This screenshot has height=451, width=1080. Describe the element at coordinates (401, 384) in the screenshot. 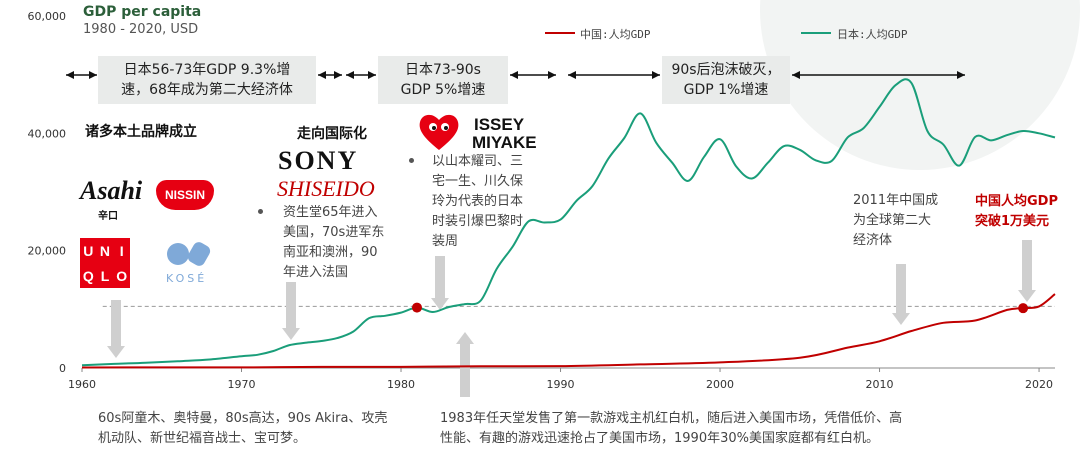

I see `x-tick-label: 1980` at that location.